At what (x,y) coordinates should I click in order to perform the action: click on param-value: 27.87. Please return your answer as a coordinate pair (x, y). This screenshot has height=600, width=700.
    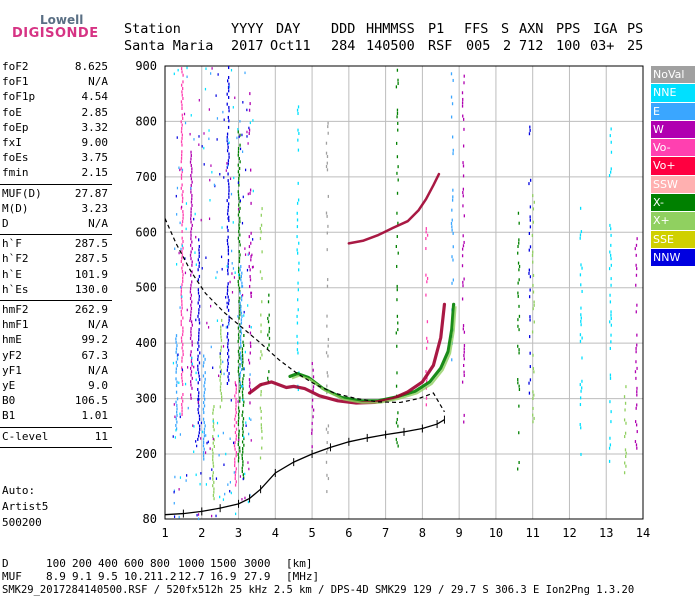
    Looking at the image, I should click on (91, 193).